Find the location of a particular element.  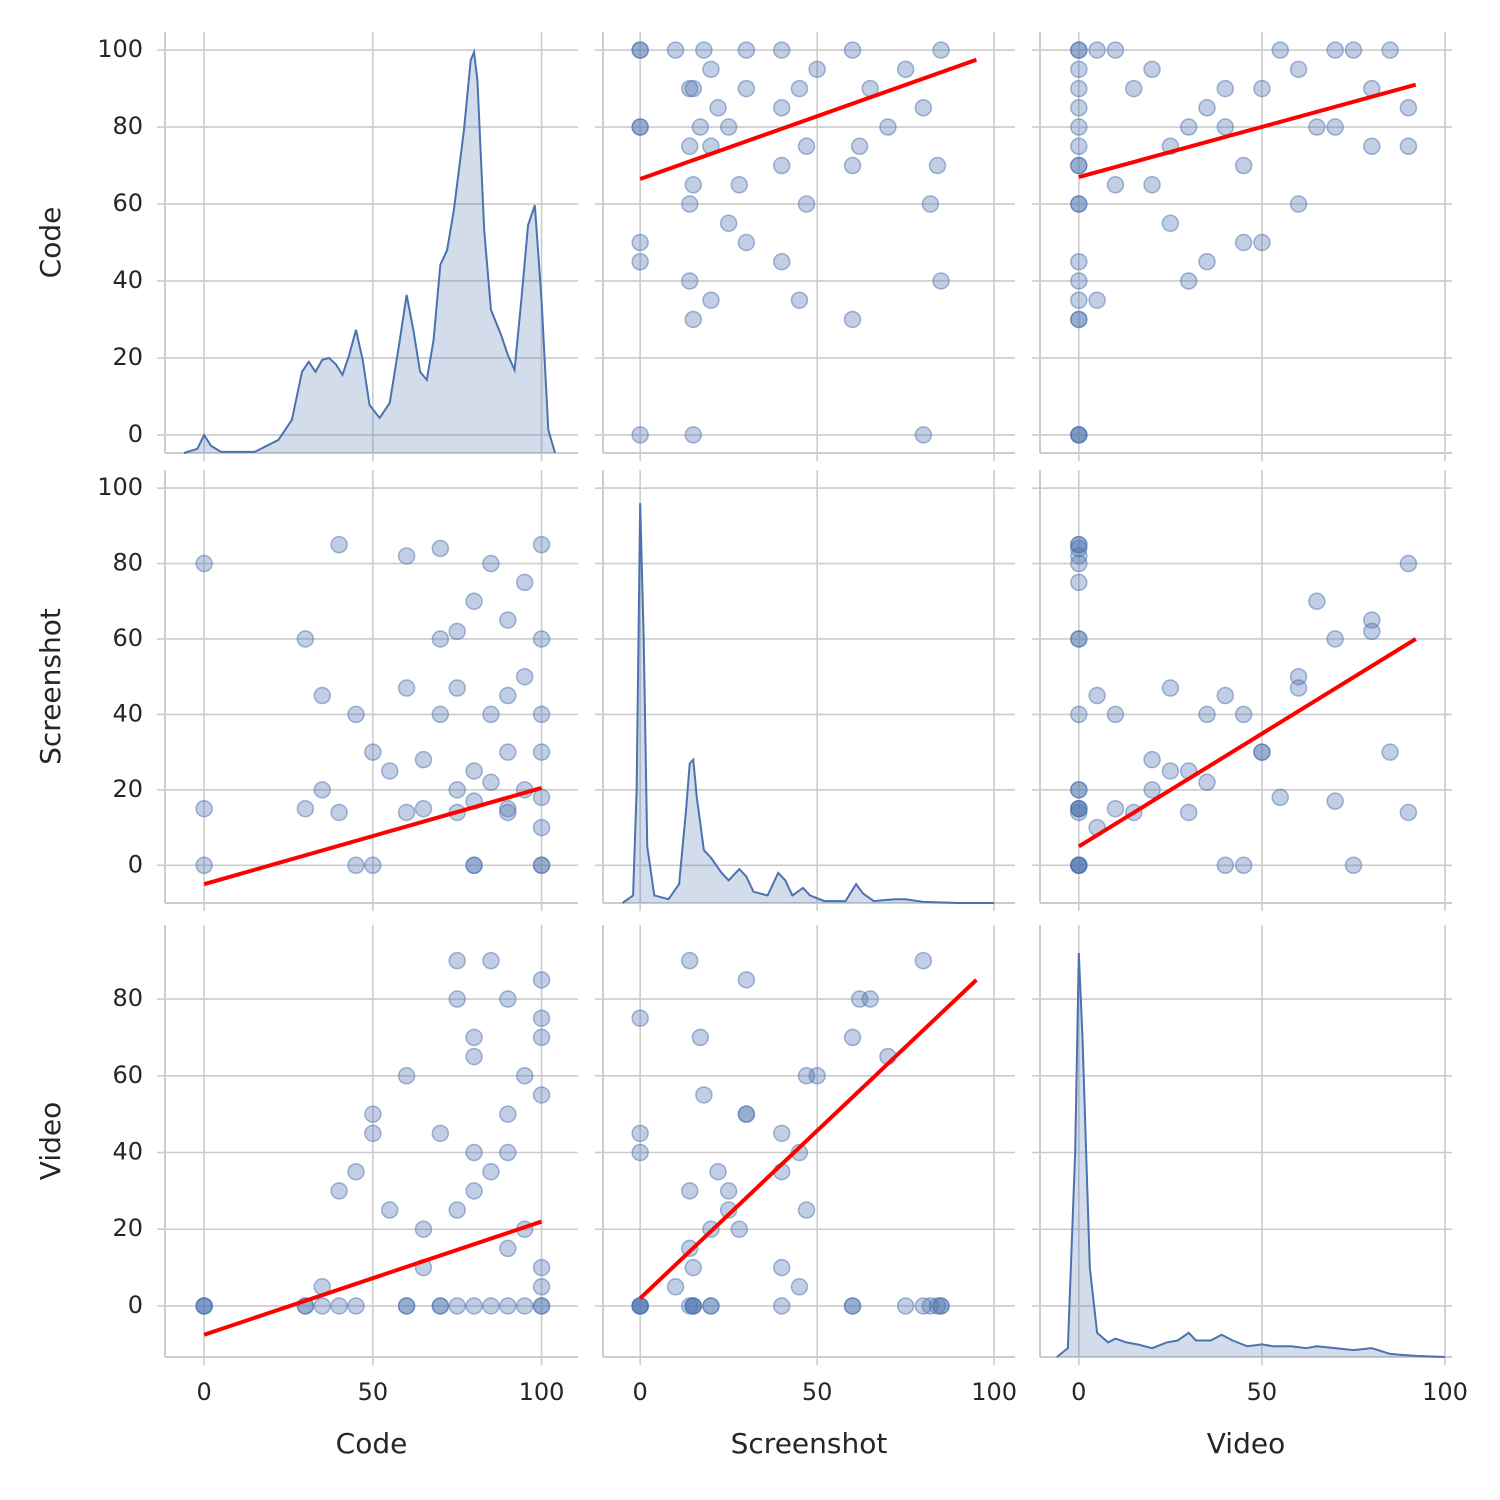

x-axis-label: Video is located at coordinates (1246, 1443).